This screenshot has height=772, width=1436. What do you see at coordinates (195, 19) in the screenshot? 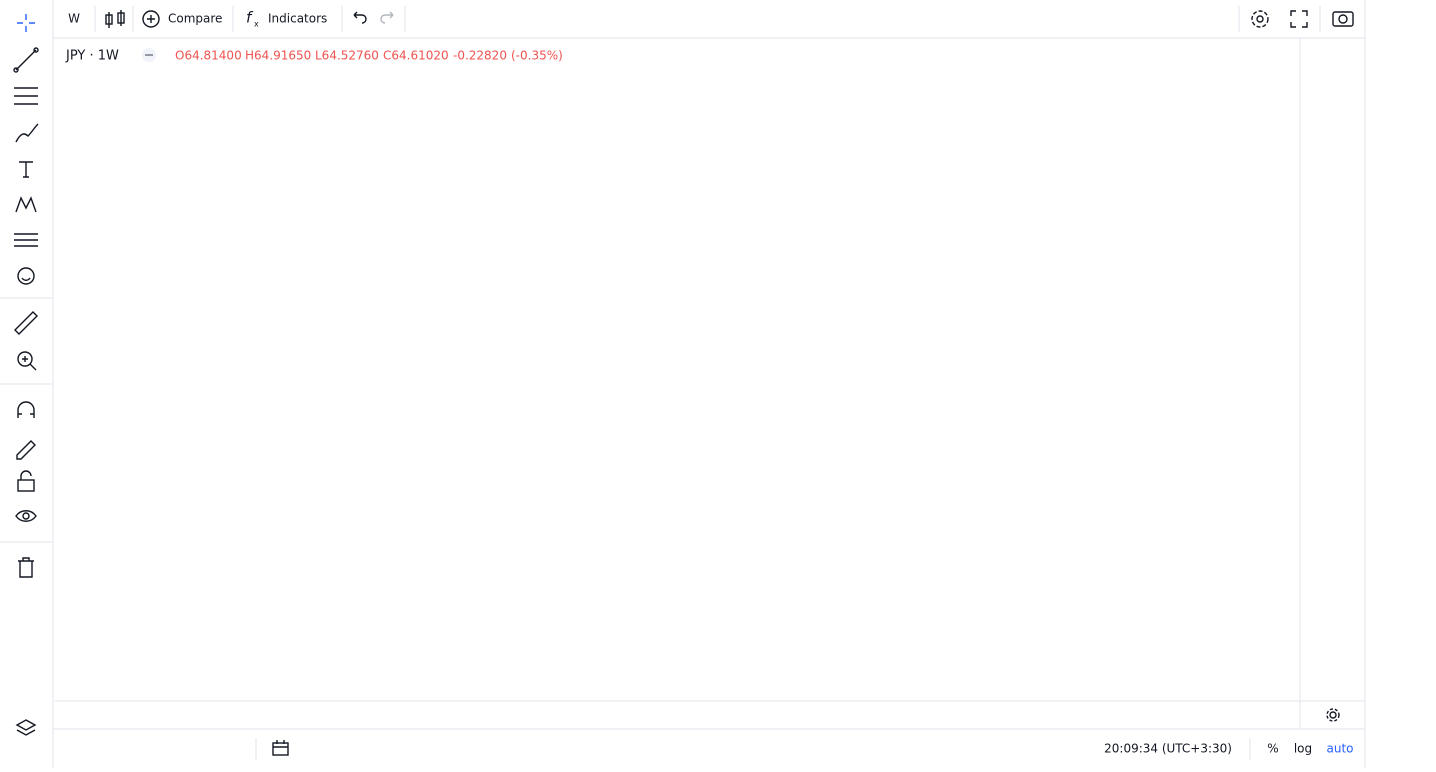
I see `compare-button: Compare` at bounding box center [195, 19].